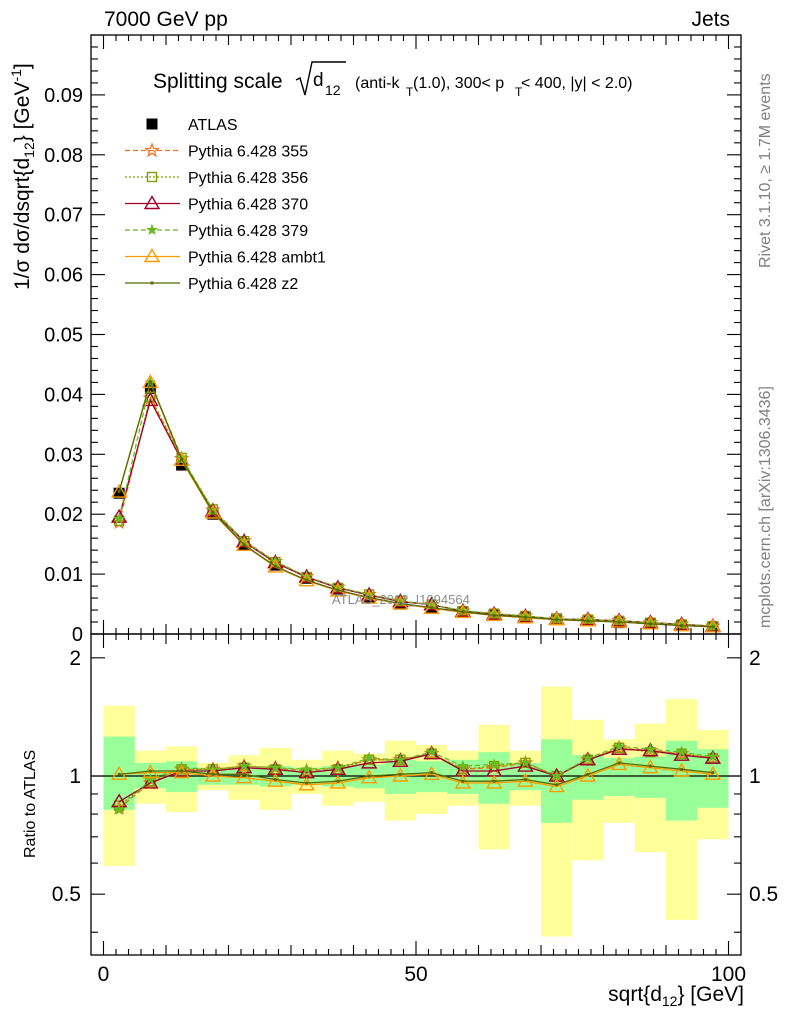 This screenshot has width=786, height=1024. Describe the element at coordinates (63, 455) in the screenshot. I see `y-tick-label: 0.03` at that location.